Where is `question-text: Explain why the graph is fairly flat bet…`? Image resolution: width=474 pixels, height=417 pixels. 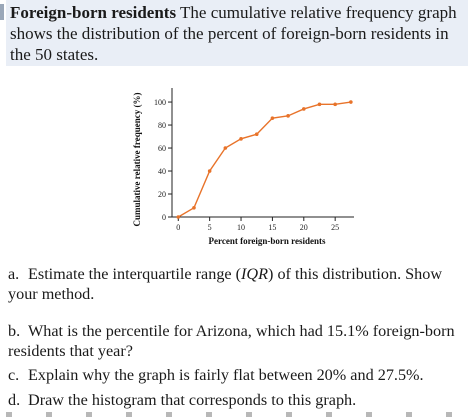
question-text: Explain why the graph is fairly flat bet… is located at coordinates (226, 375).